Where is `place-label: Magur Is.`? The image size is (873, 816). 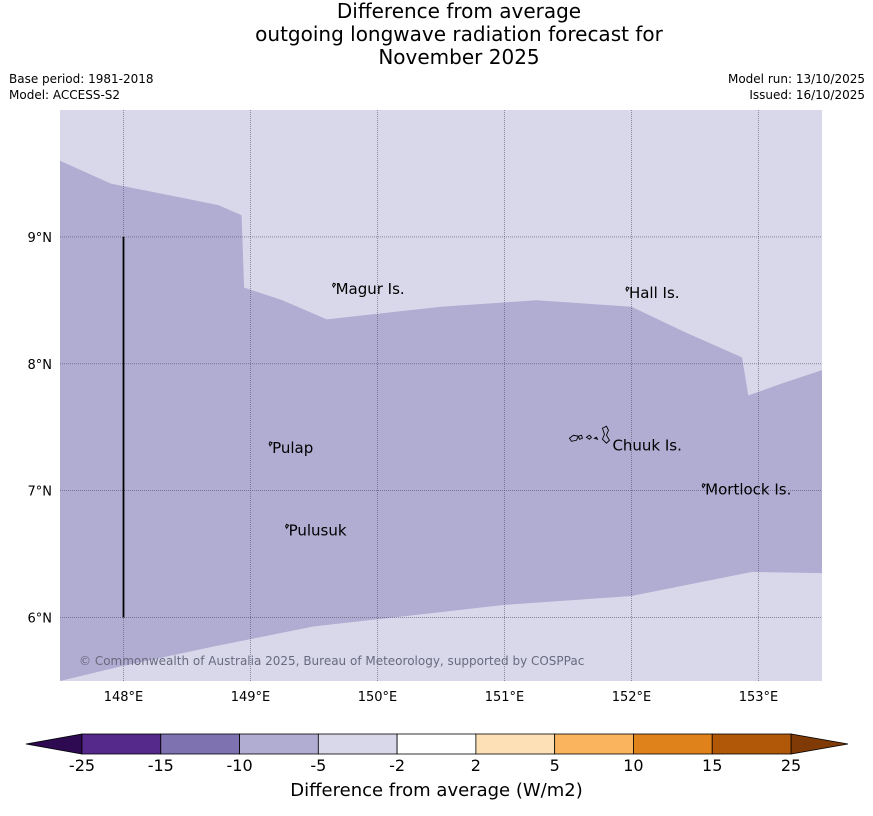
place-label: Magur Is. is located at coordinates (370, 289).